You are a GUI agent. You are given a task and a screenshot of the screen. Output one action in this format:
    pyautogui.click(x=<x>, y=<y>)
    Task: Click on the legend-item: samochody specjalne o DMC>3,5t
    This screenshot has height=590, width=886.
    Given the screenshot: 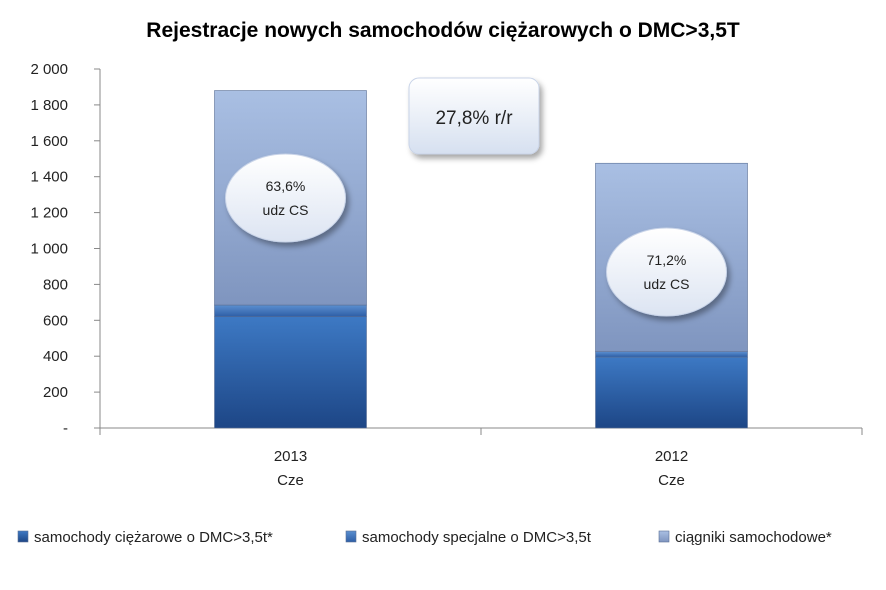 What is the action you would take?
    pyautogui.click(x=468, y=537)
    